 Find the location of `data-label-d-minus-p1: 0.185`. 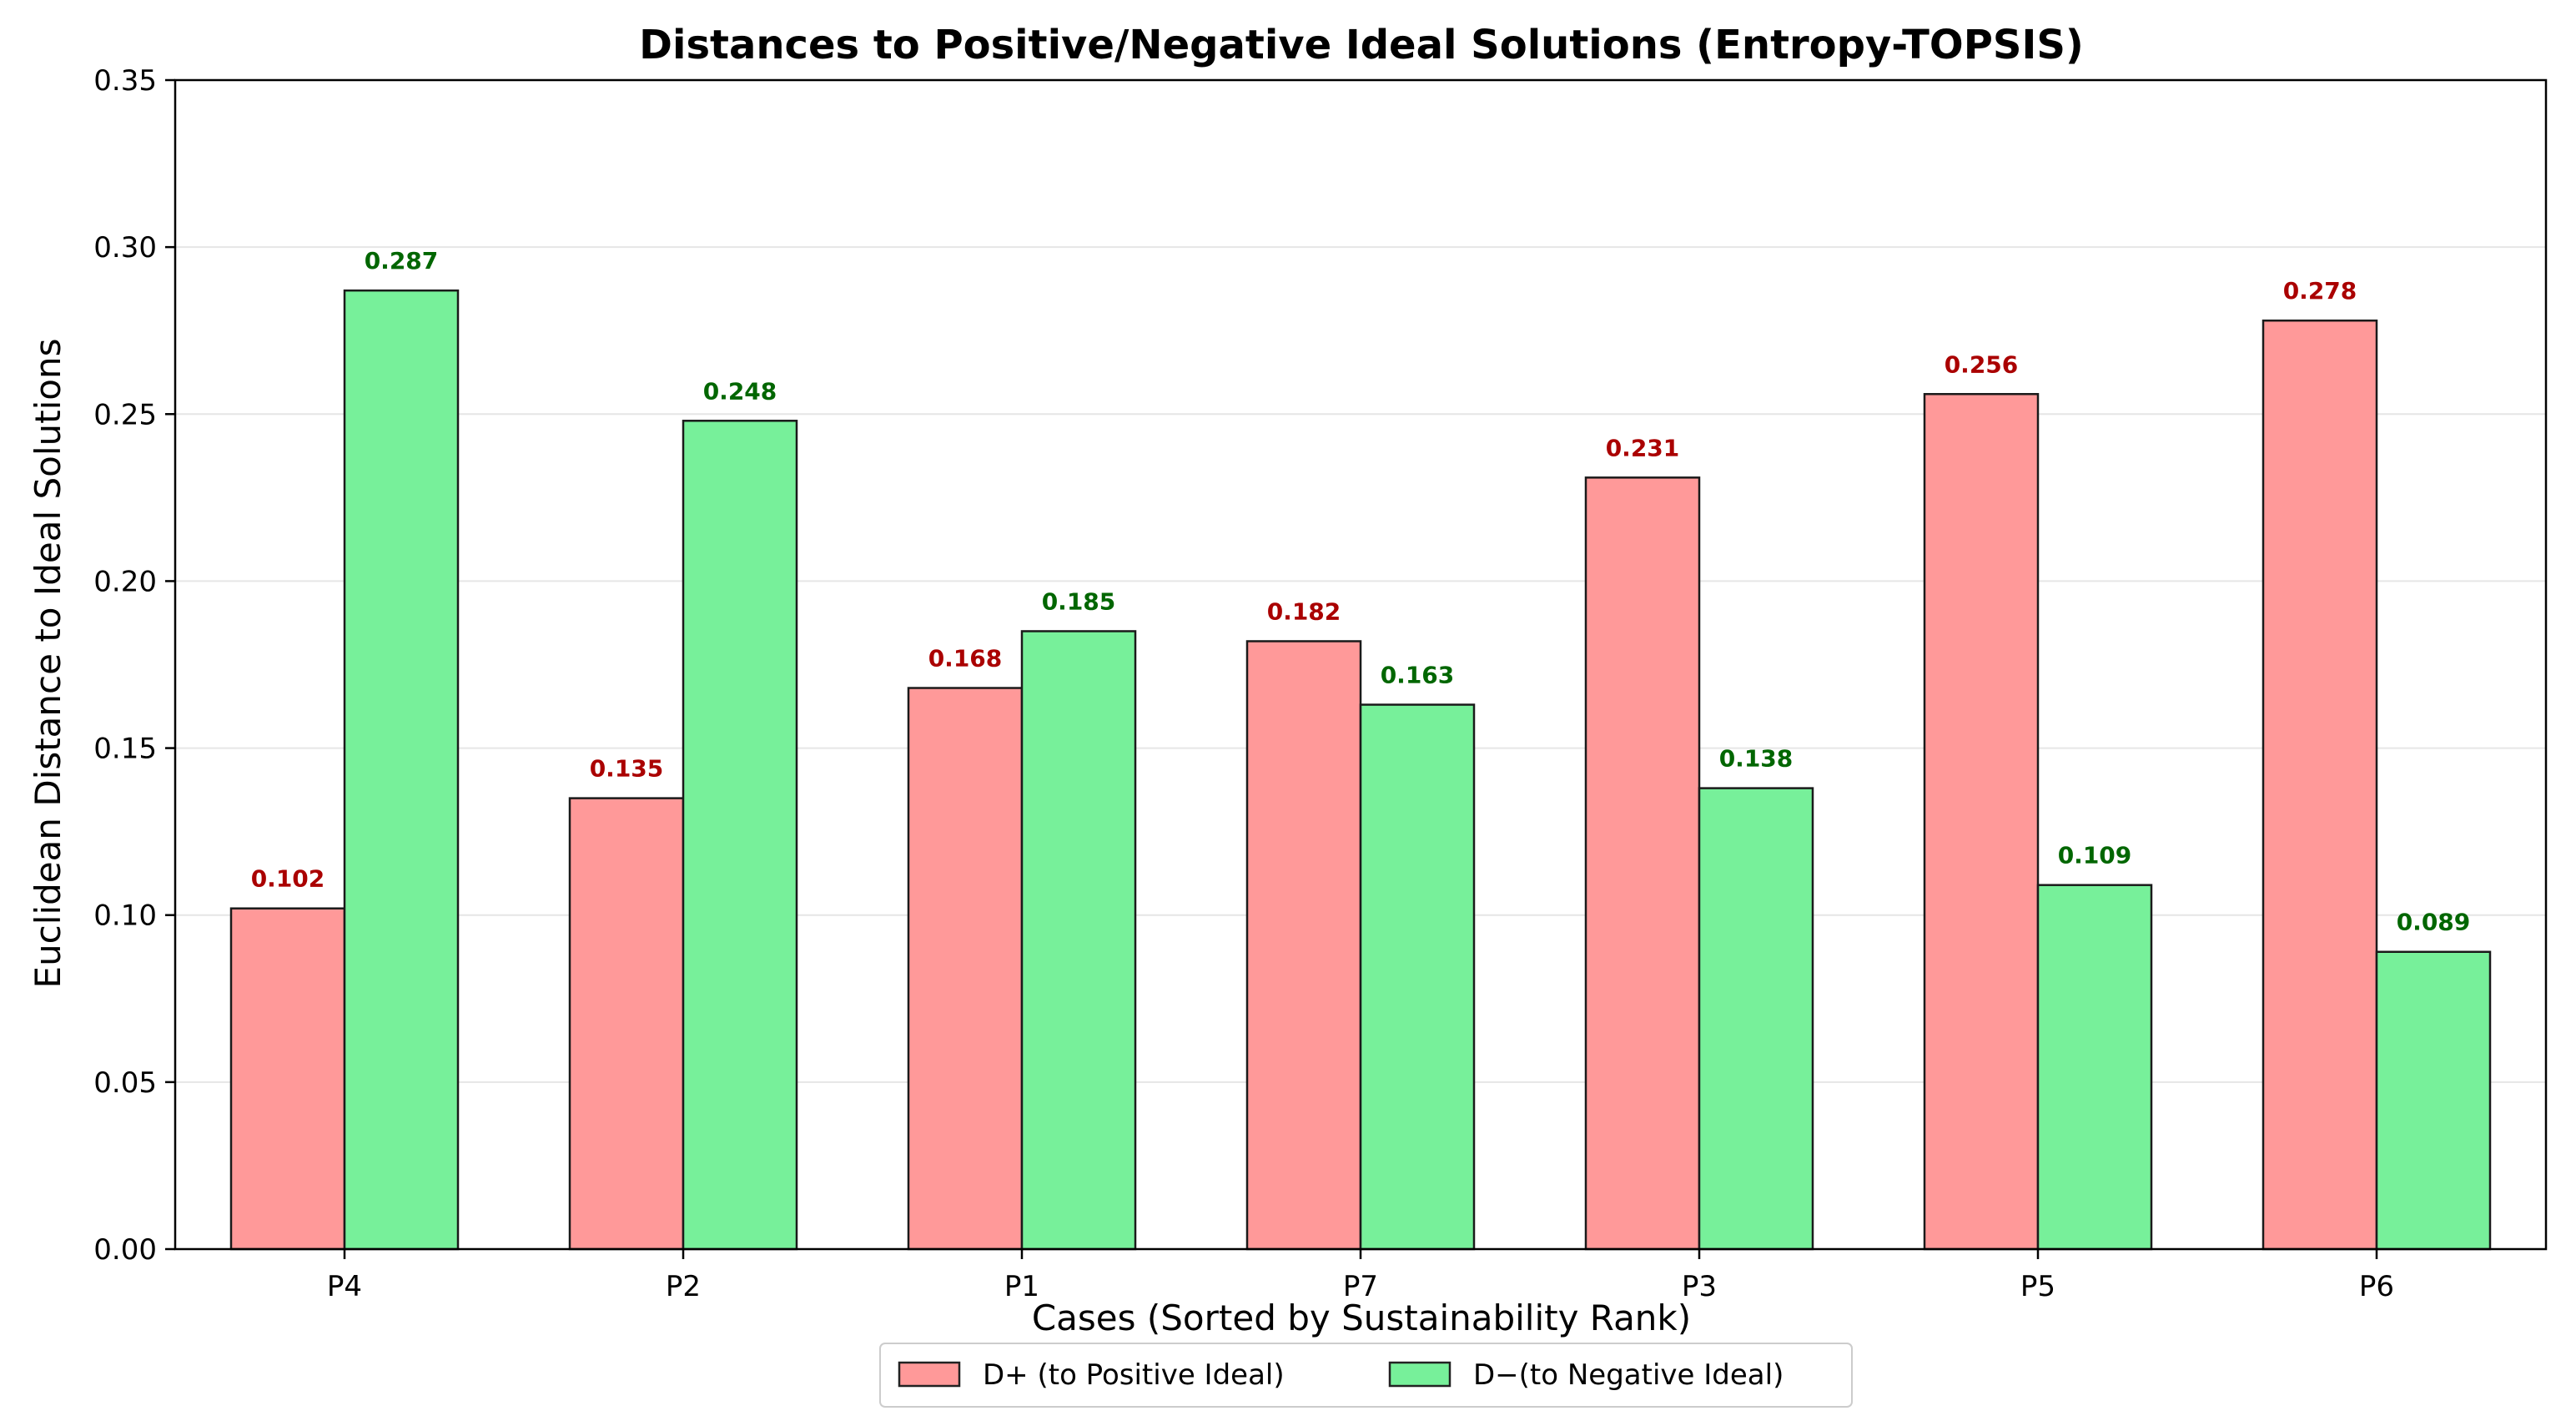

data-label-d-minus-p1: 0.185 is located at coordinates (1079, 601).